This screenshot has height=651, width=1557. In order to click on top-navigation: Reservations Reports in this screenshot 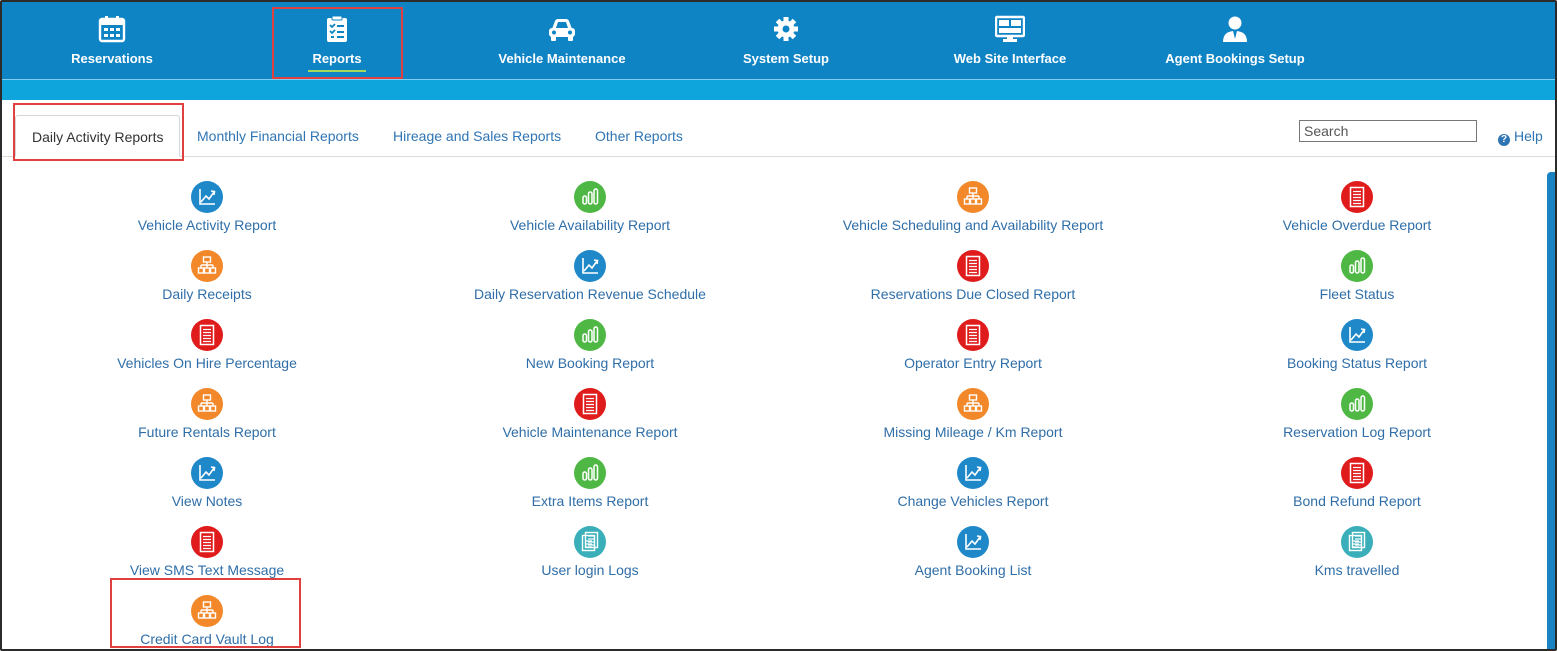, I will do `click(778, 40)`.